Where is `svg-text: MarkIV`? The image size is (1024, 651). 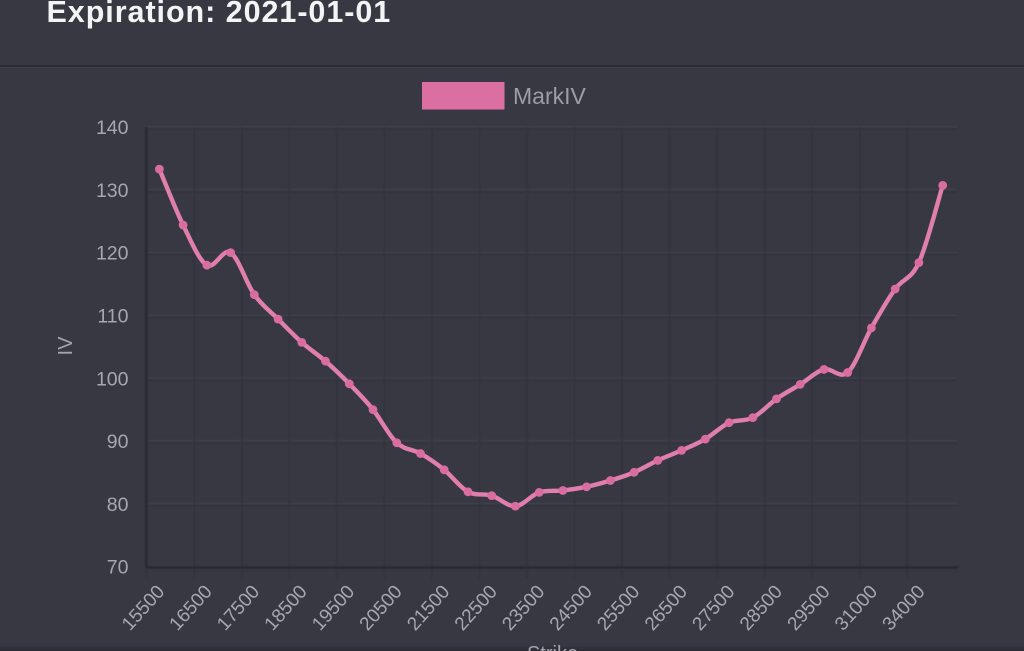 svg-text: MarkIV is located at coordinates (550, 96).